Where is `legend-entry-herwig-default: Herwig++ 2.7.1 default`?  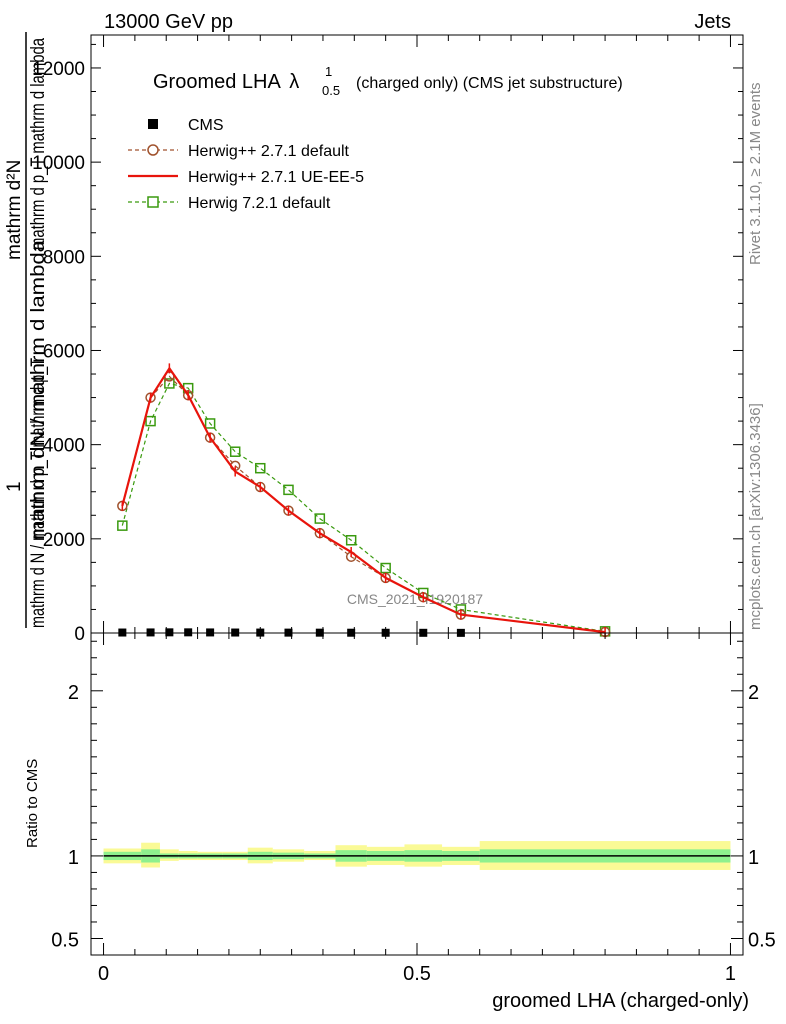 legend-entry-herwig-default: Herwig++ 2.7.1 default is located at coordinates (239, 151).